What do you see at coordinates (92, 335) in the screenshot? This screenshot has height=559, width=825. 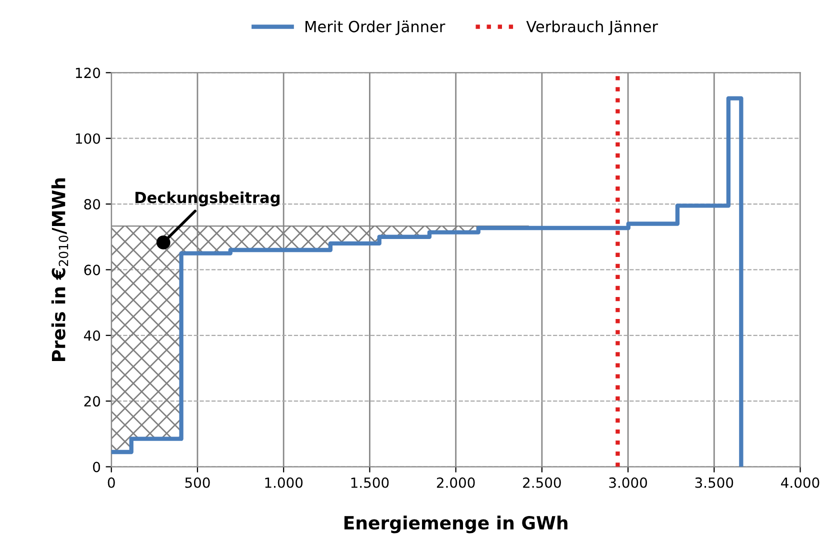 I see `y-tick-label: 40` at bounding box center [92, 335].